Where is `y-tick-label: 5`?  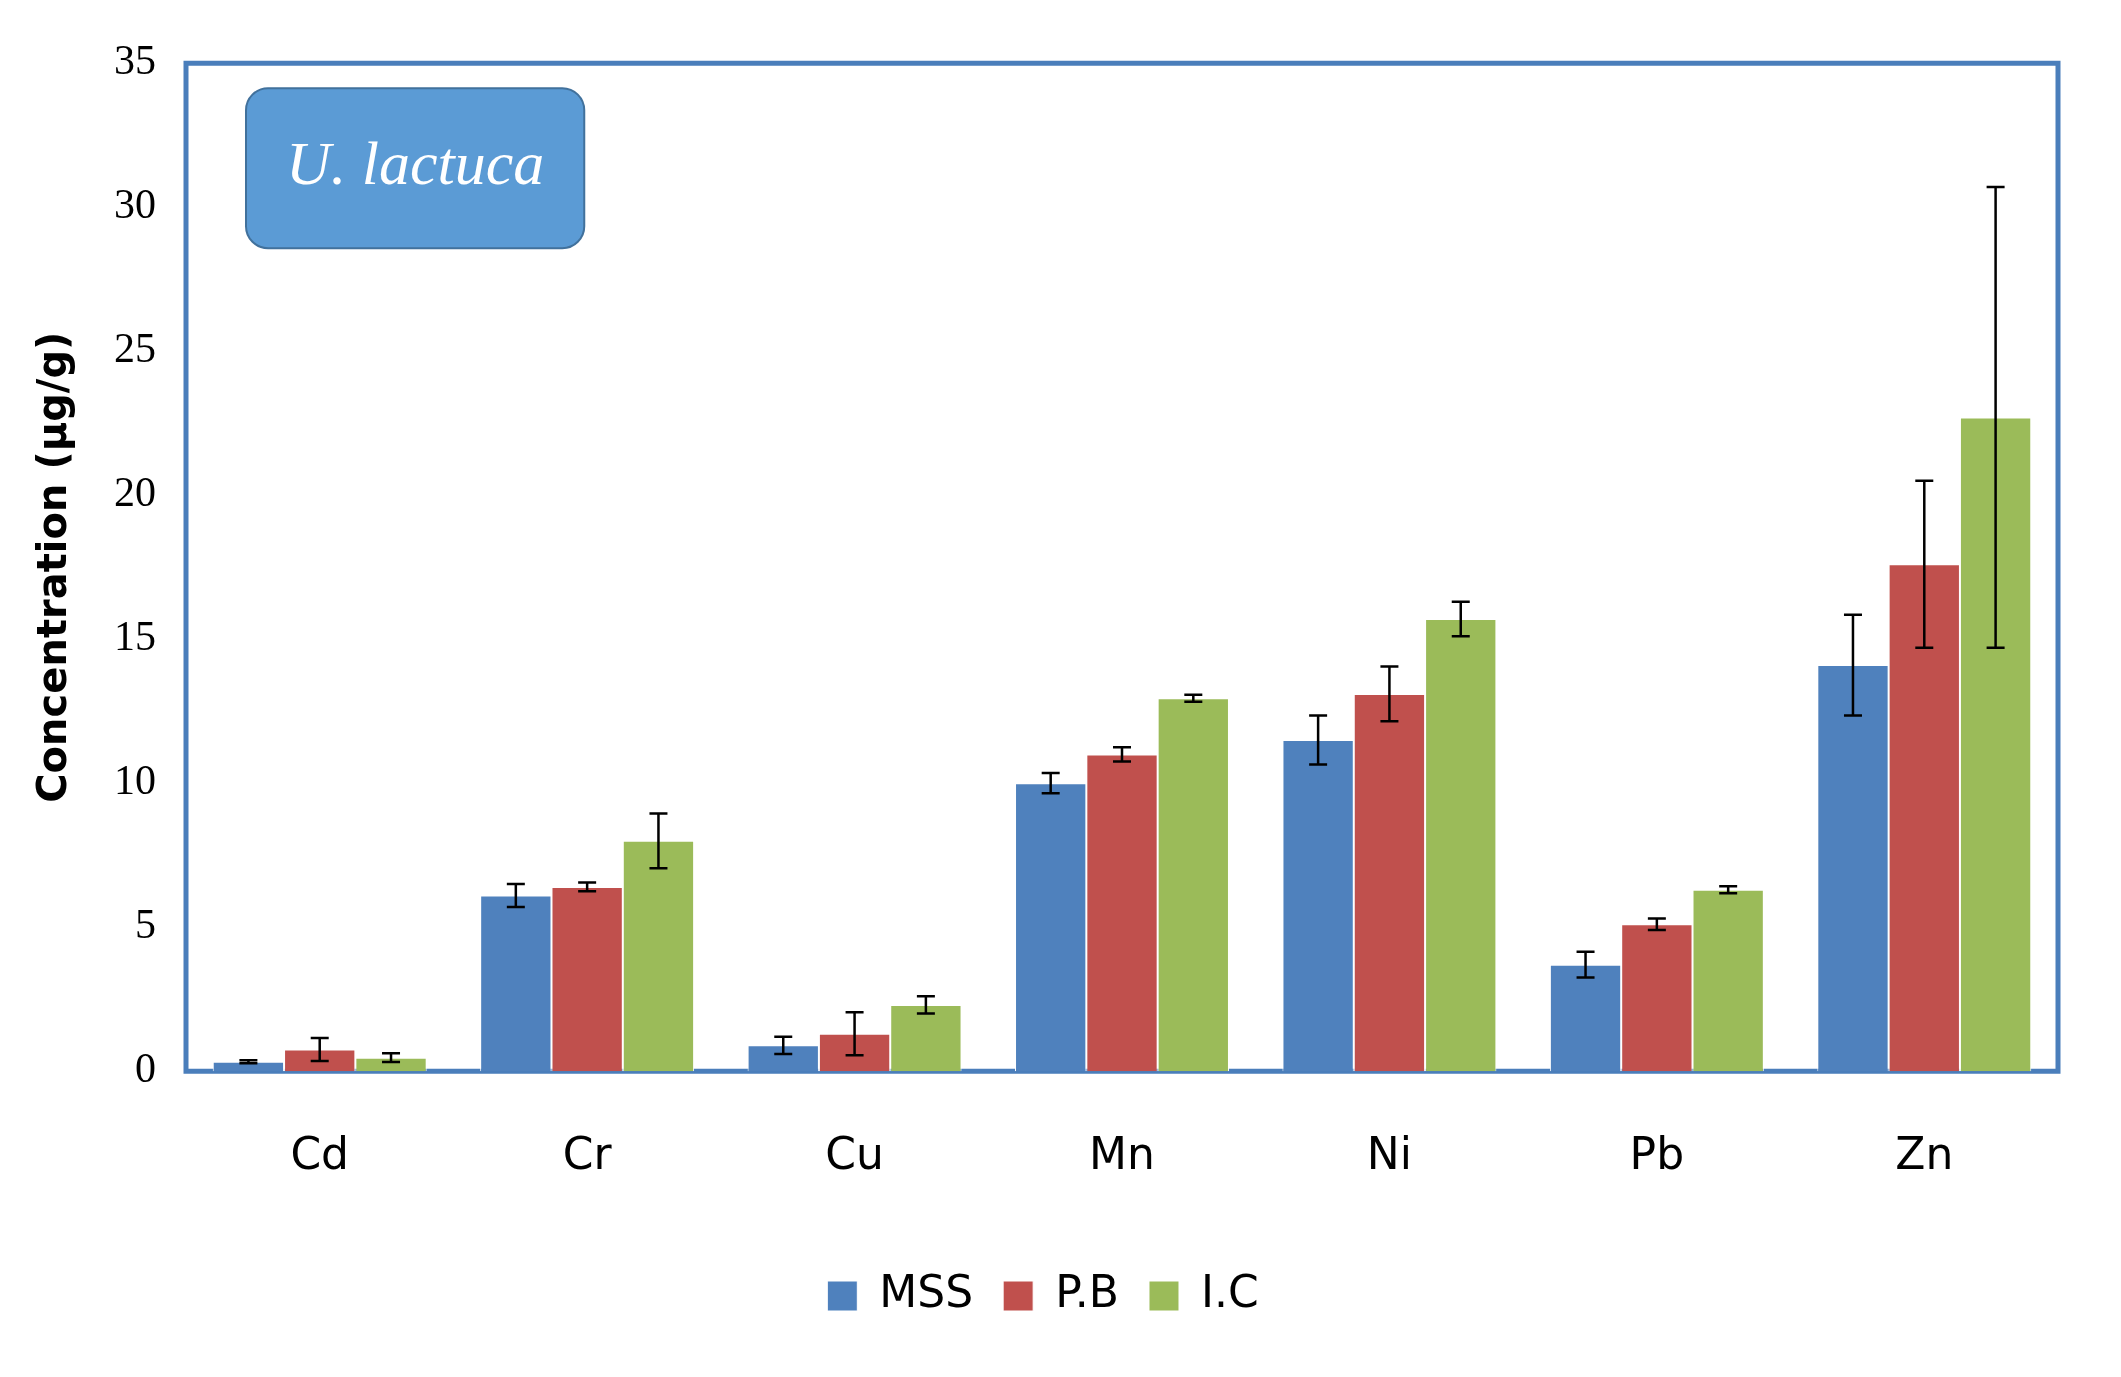 y-tick-label: 5 is located at coordinates (145, 924).